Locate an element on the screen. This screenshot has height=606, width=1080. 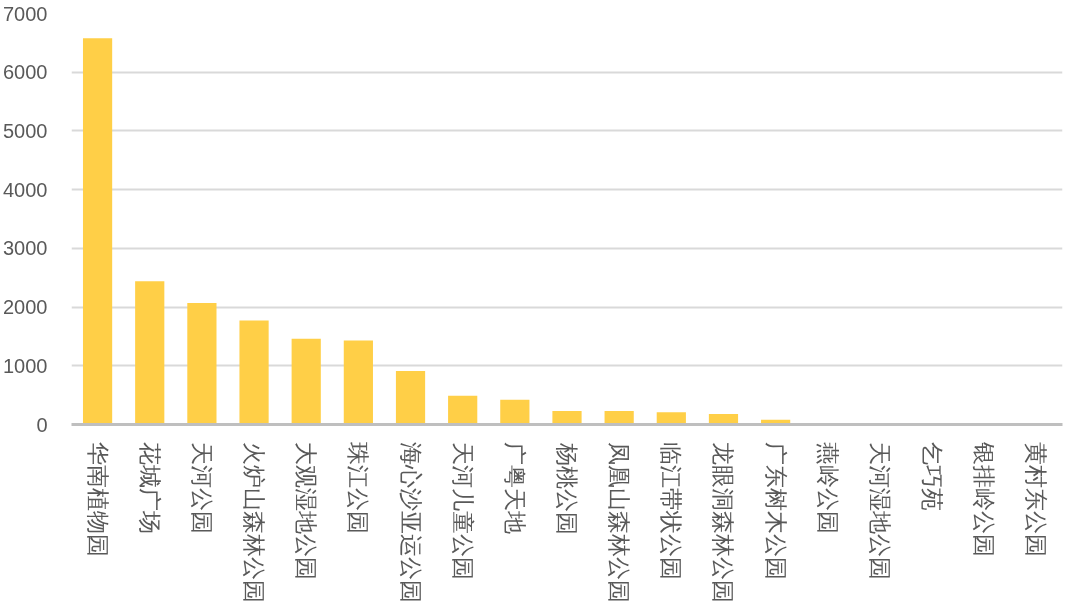
y-tick-label: 2000 is located at coordinates (25, 307).